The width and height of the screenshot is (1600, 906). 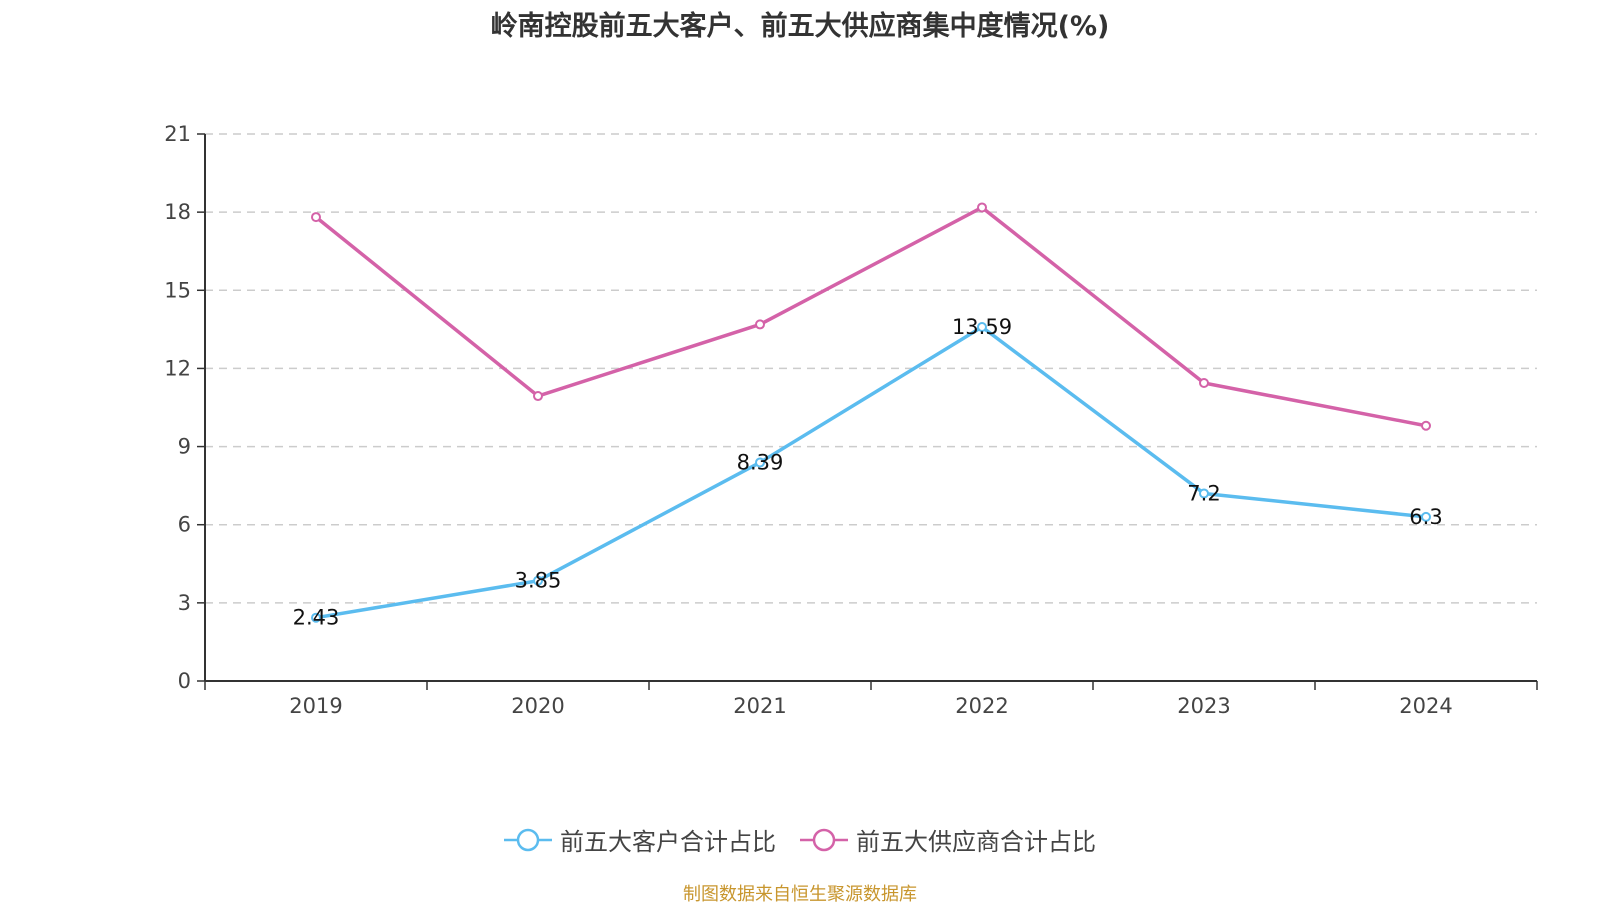 I want to click on y-tick-label: 9, so click(x=184, y=447).